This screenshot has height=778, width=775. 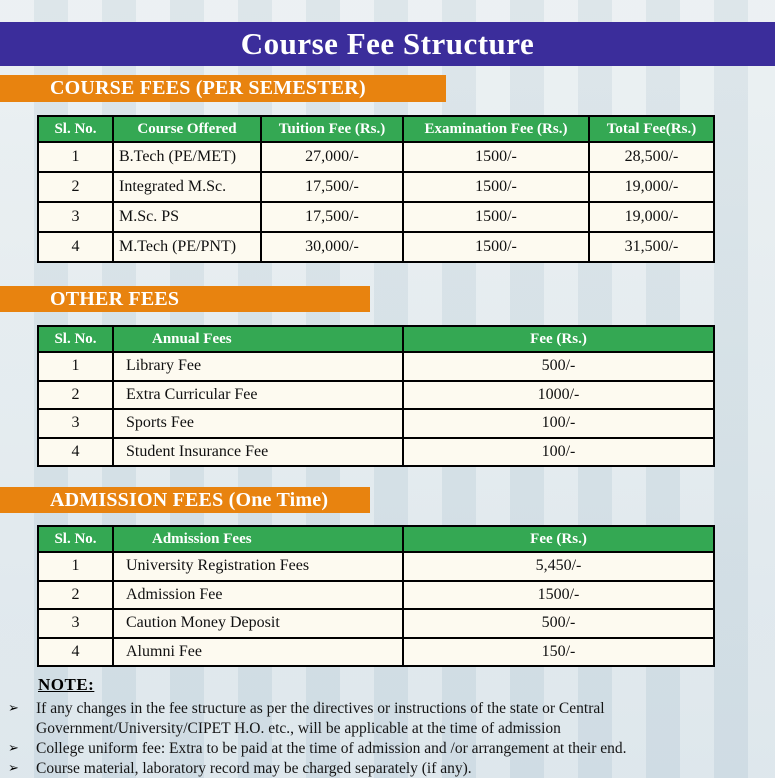 I want to click on table-header-row: Sl. No. Annual Fees Fee (Rs.), so click(x=376, y=339).